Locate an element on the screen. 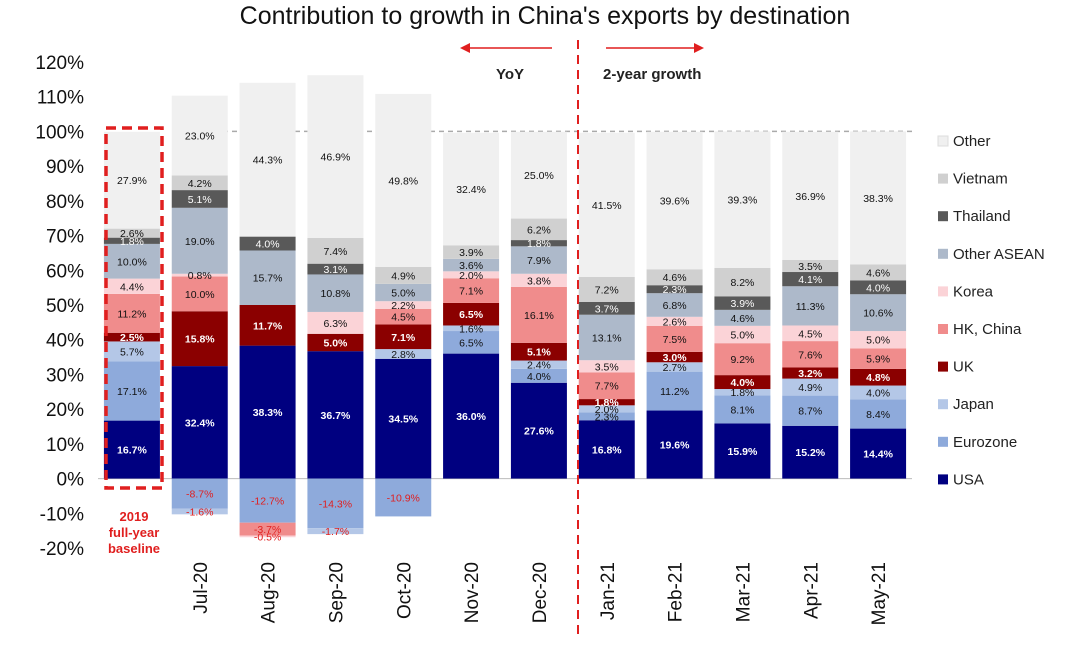  data-label: 6.2% is located at coordinates (539, 230).